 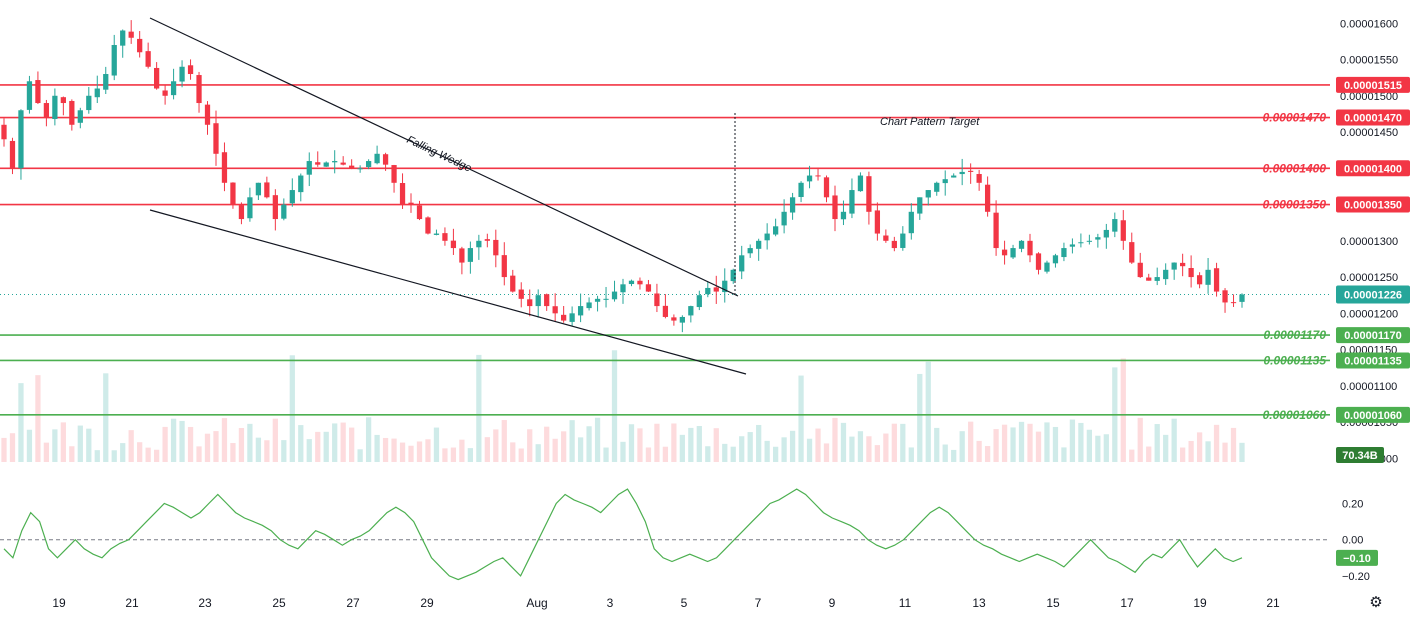 What do you see at coordinates (1357, 557) in the screenshot?
I see `oscillator-badge` at bounding box center [1357, 557].